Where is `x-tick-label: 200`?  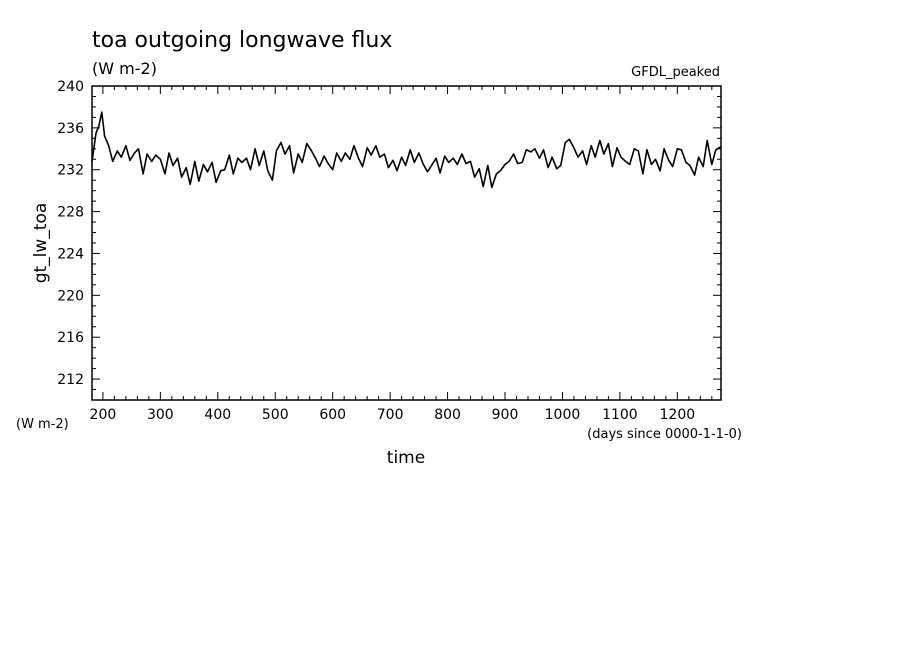 x-tick-label: 200 is located at coordinates (103, 415).